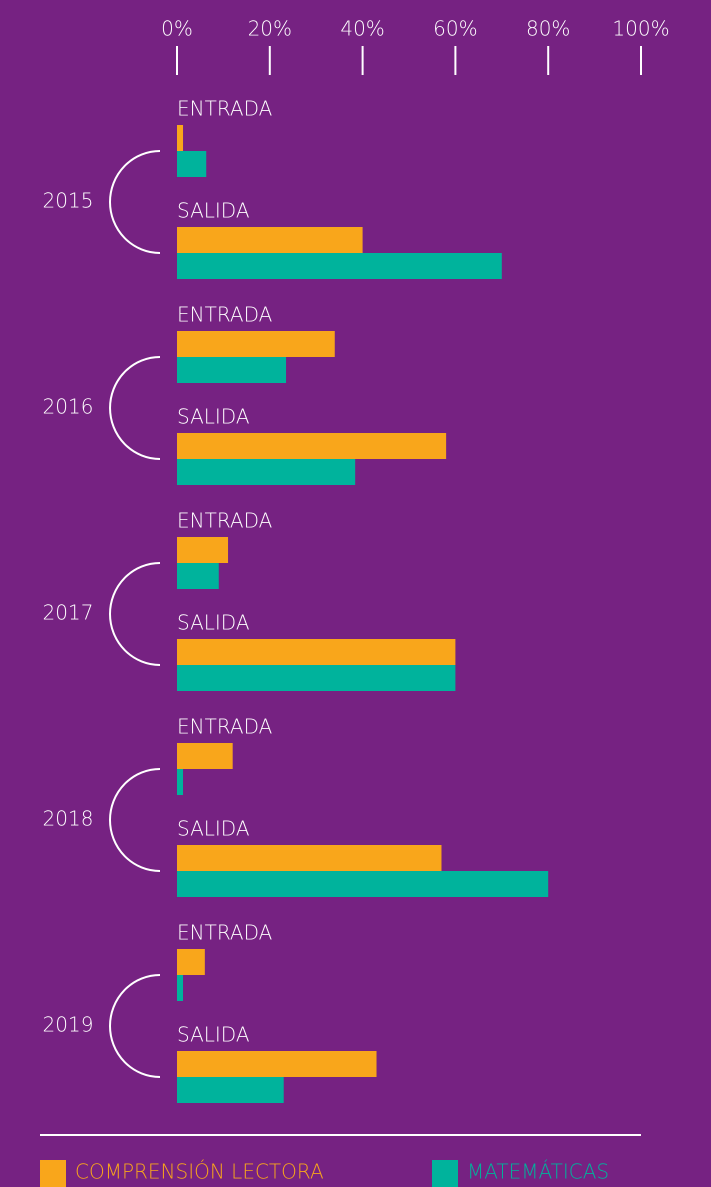 This screenshot has height=1187, width=711. I want to click on x-tick-label: 40%, so click(362, 29).